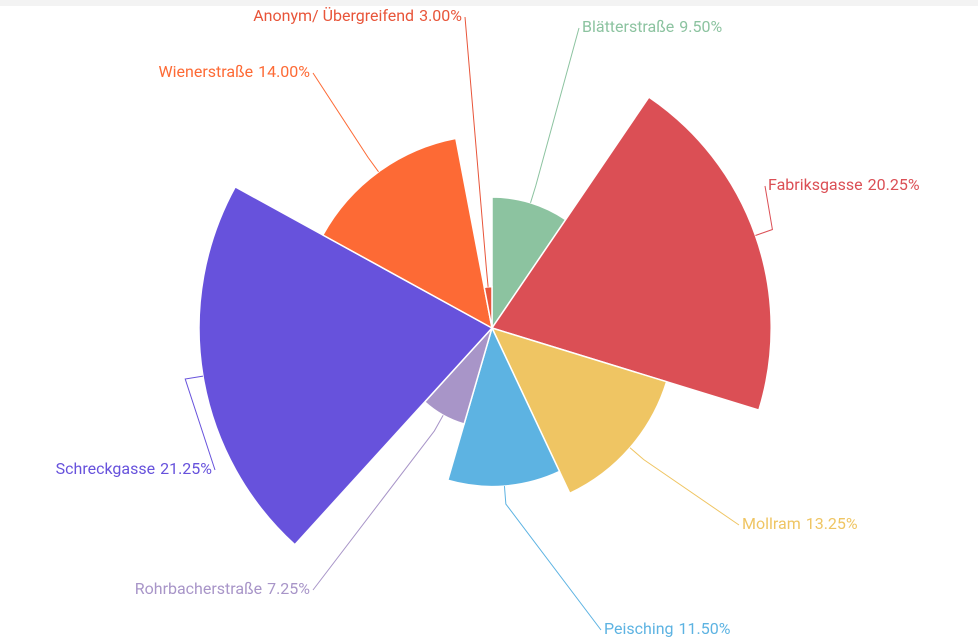  I want to click on slice-label: Mollram 13.25%, so click(800, 523).